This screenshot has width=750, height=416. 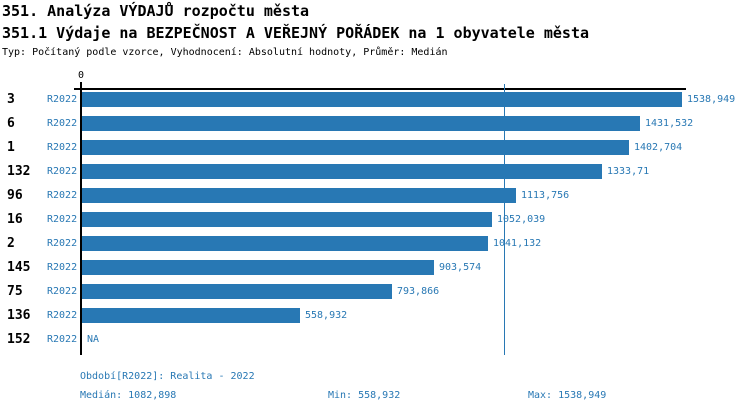 I want to click on x-axis-line, so click(x=380, y=89).